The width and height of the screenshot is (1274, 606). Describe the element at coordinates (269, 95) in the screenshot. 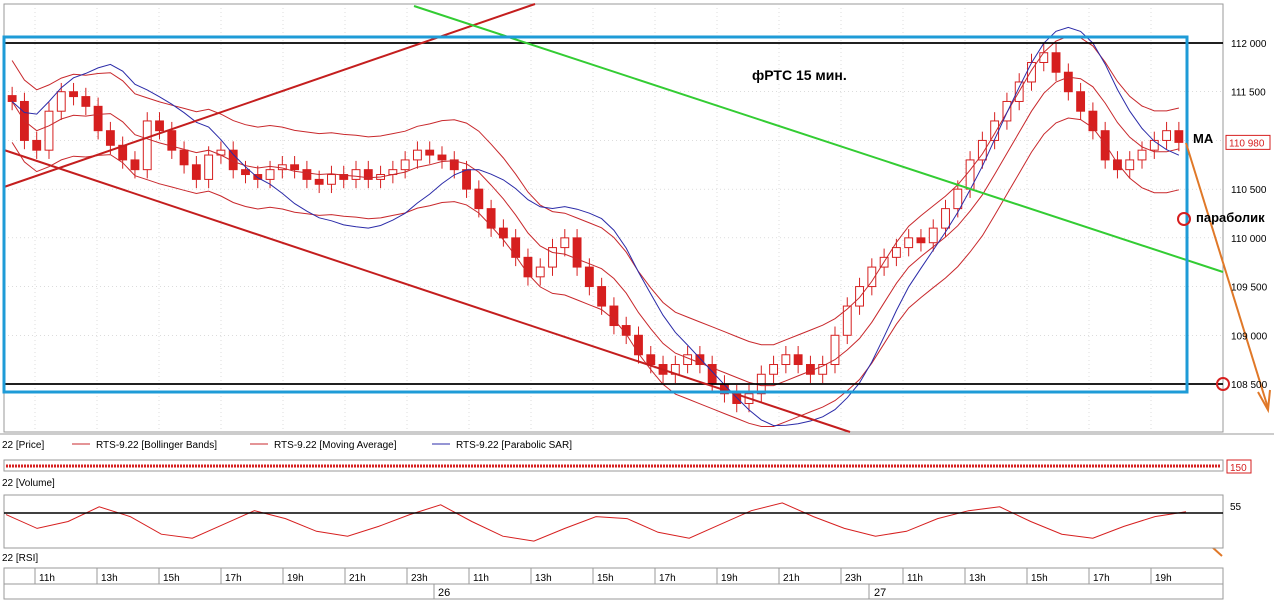

I see `channel-upper-line` at that location.